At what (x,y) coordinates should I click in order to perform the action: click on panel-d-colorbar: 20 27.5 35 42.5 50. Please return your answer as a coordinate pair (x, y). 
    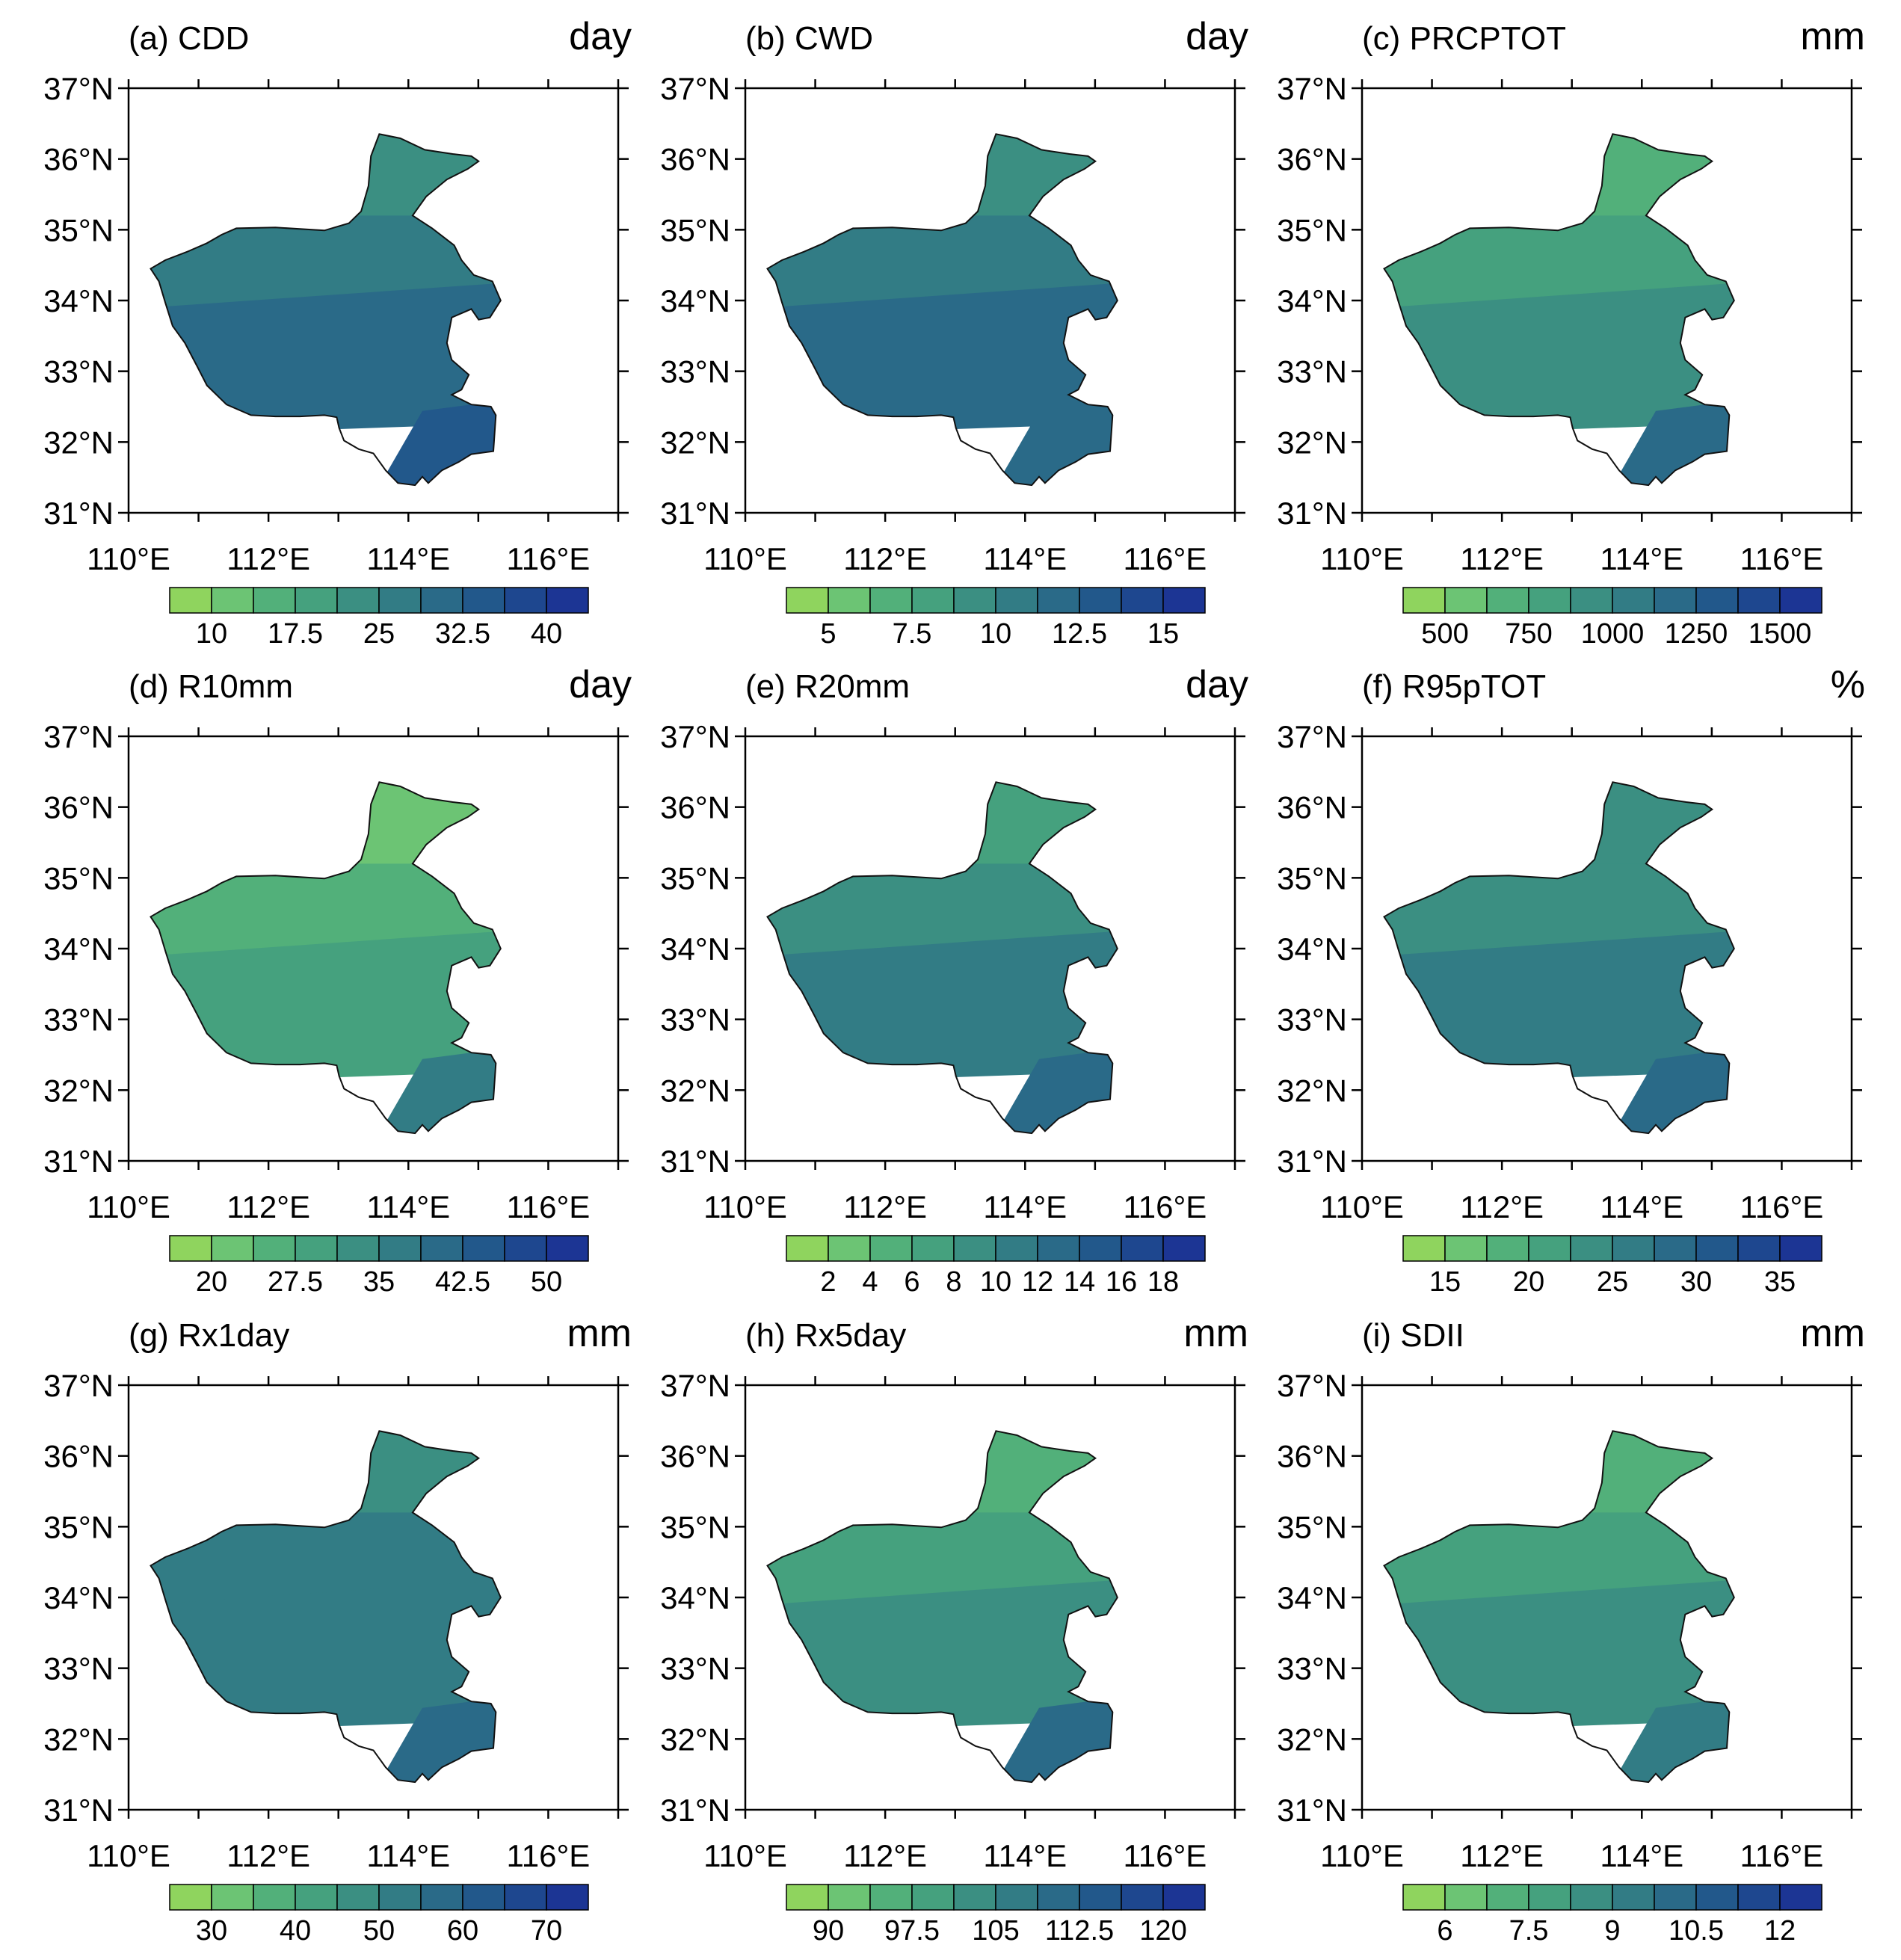
    Looking at the image, I should click on (379, 1266).